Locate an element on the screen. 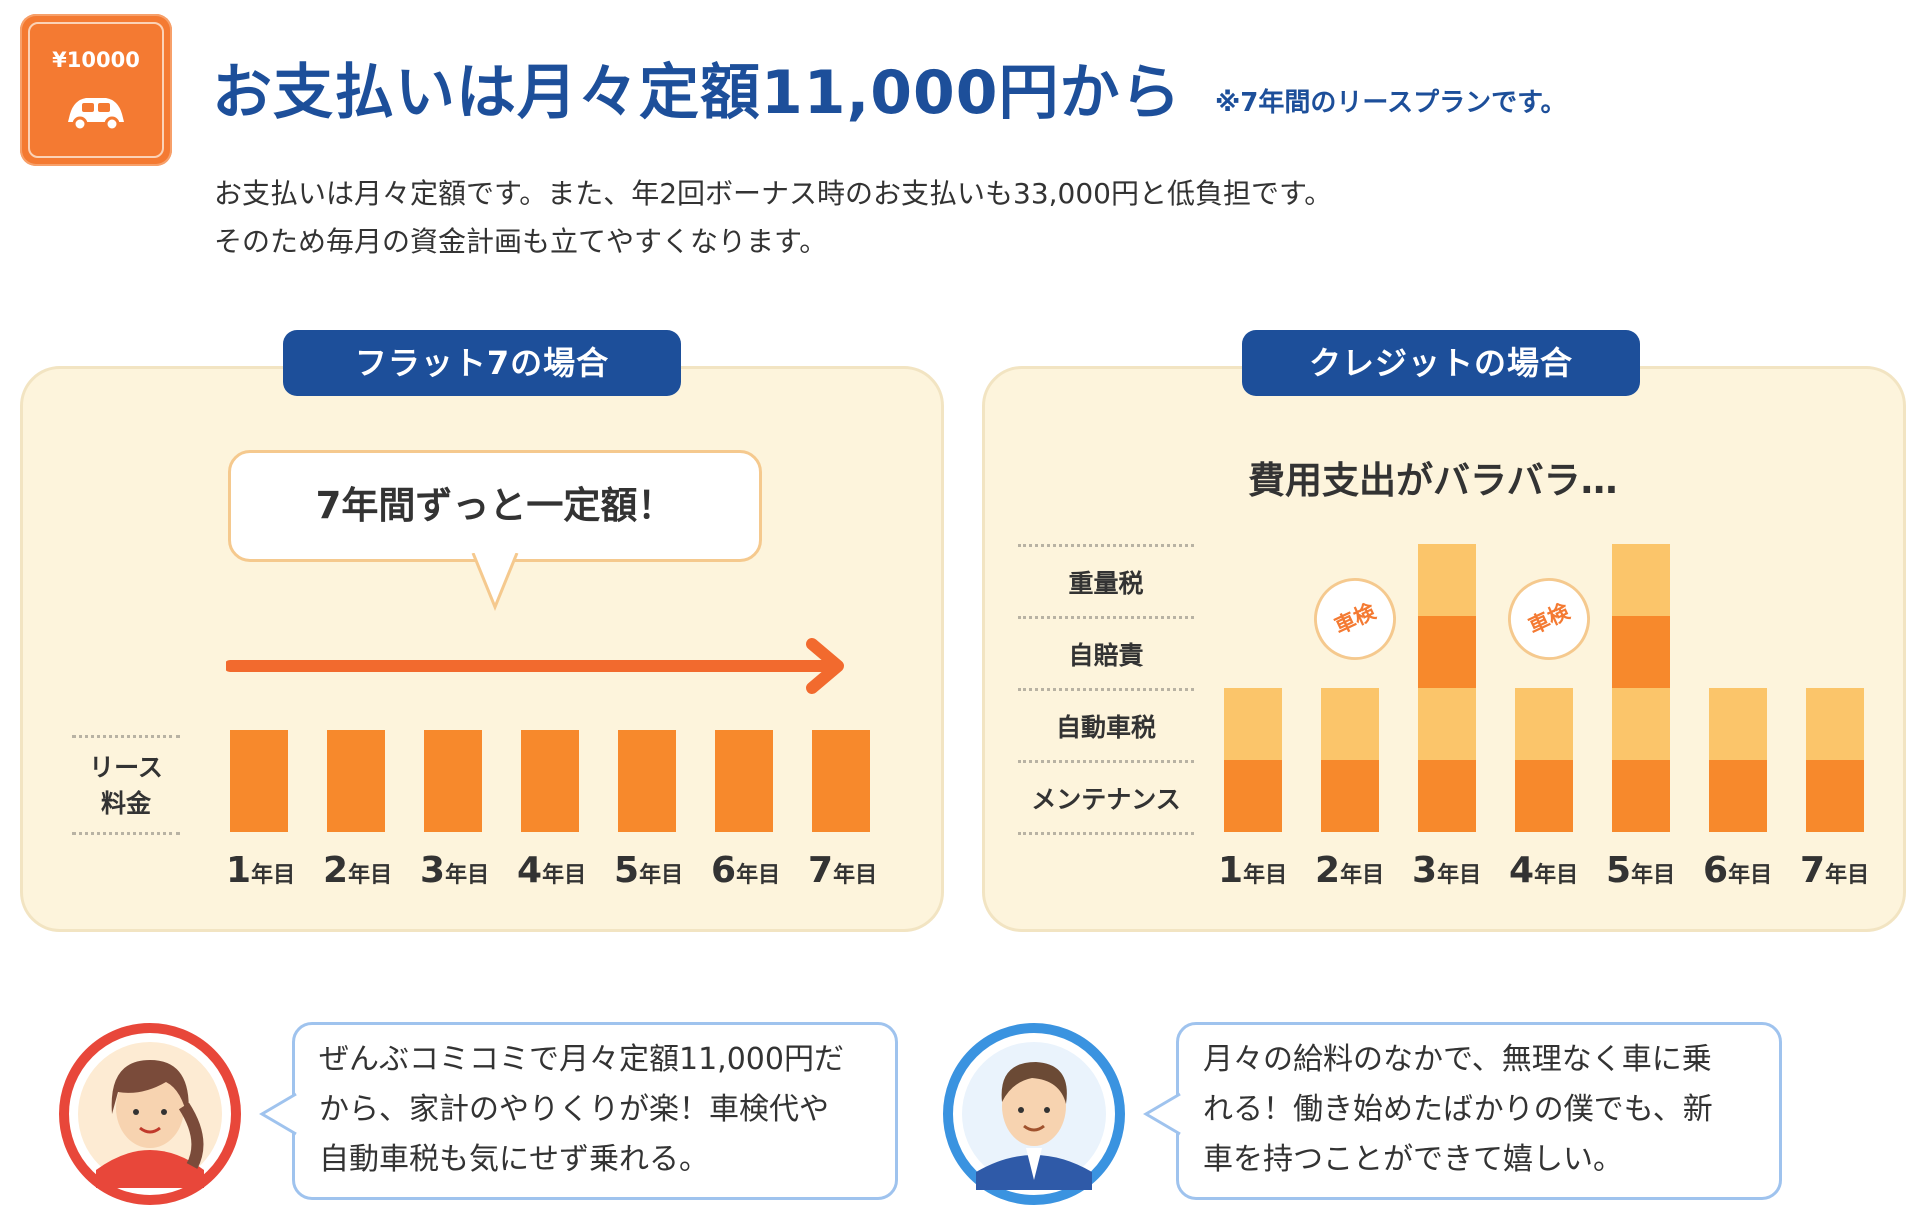  credit-year-axis: 1年目 2年目 3年目 4年目 5年目 6年目 7年目 is located at coordinates (1440, 875).